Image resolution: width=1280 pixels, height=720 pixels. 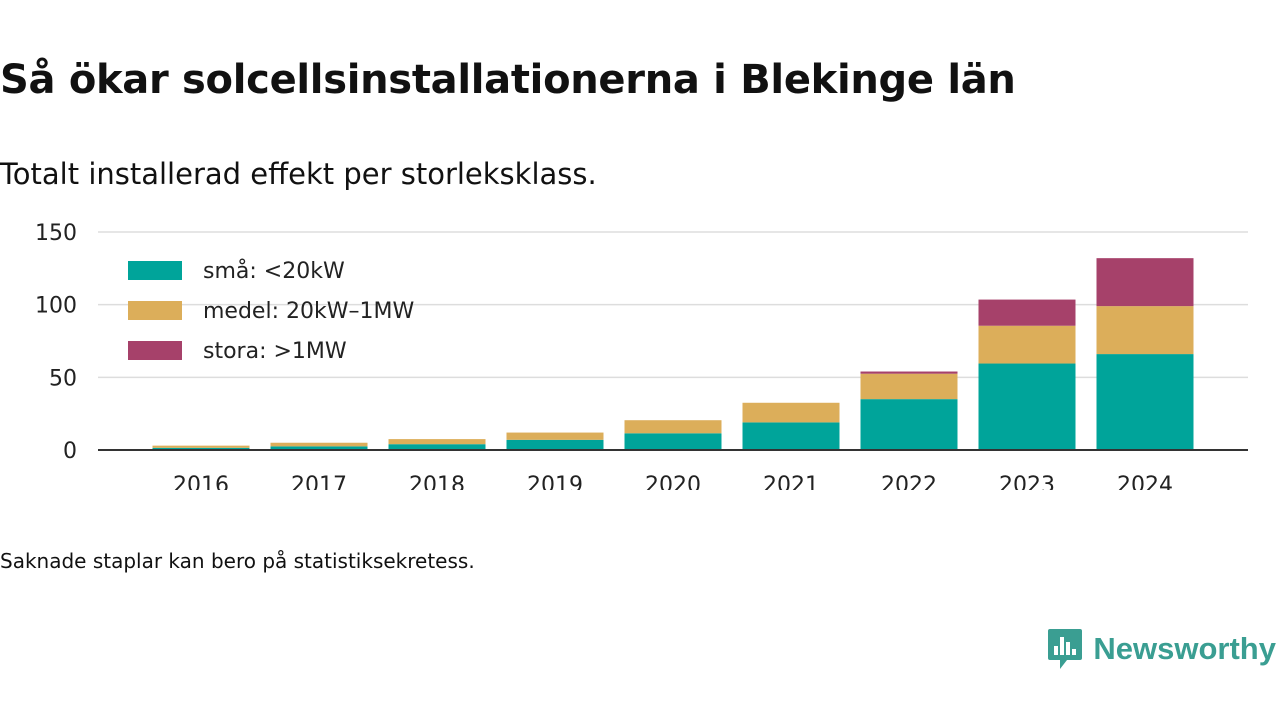 What do you see at coordinates (1065, 649) in the screenshot?
I see `newsworthy-logo-icon` at bounding box center [1065, 649].